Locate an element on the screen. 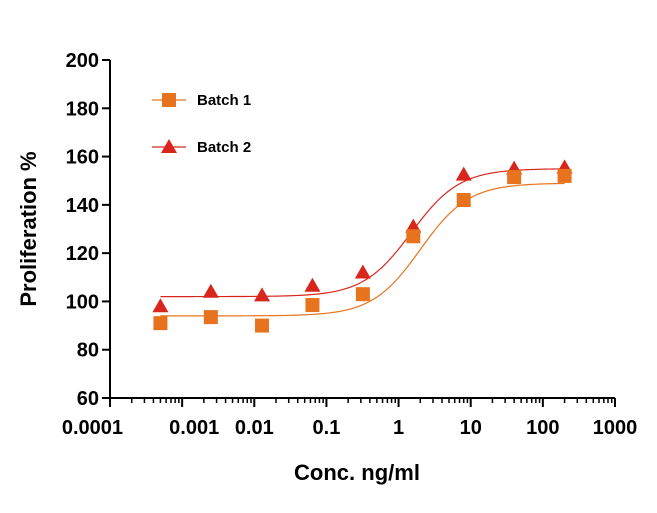 The image size is (657, 513). y-tick-label: 120 is located at coordinates (82, 254).